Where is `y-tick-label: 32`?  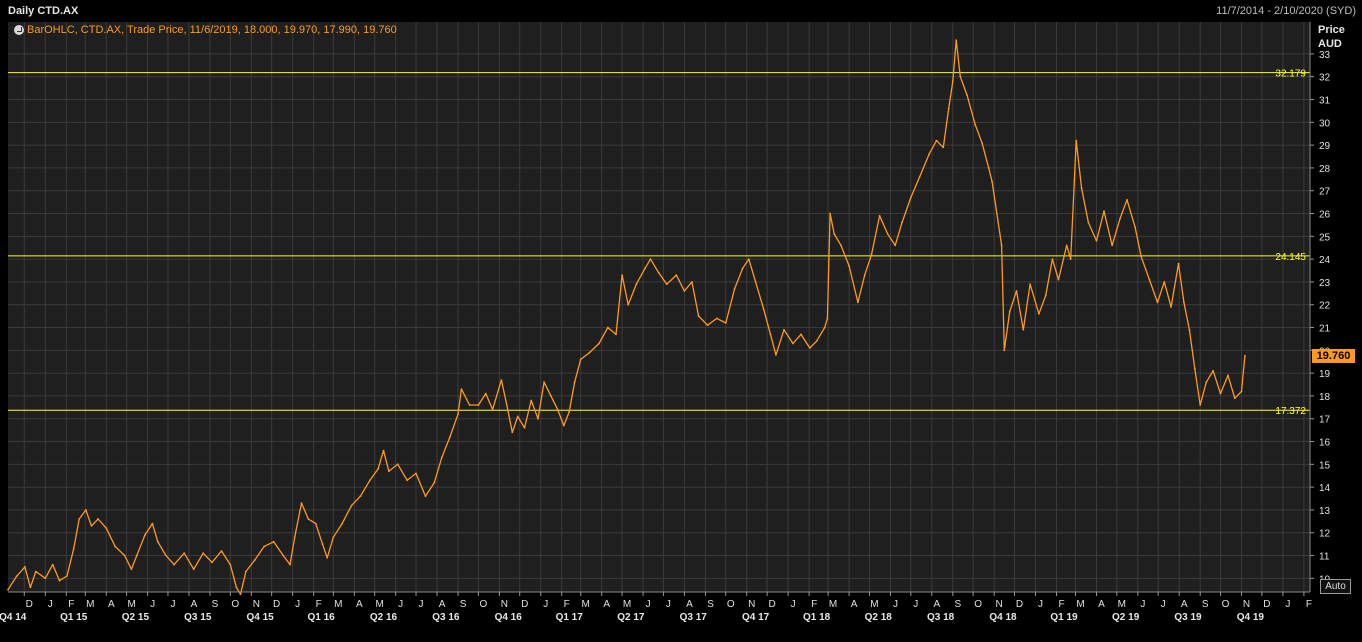 y-tick-label: 32 is located at coordinates (1325, 78).